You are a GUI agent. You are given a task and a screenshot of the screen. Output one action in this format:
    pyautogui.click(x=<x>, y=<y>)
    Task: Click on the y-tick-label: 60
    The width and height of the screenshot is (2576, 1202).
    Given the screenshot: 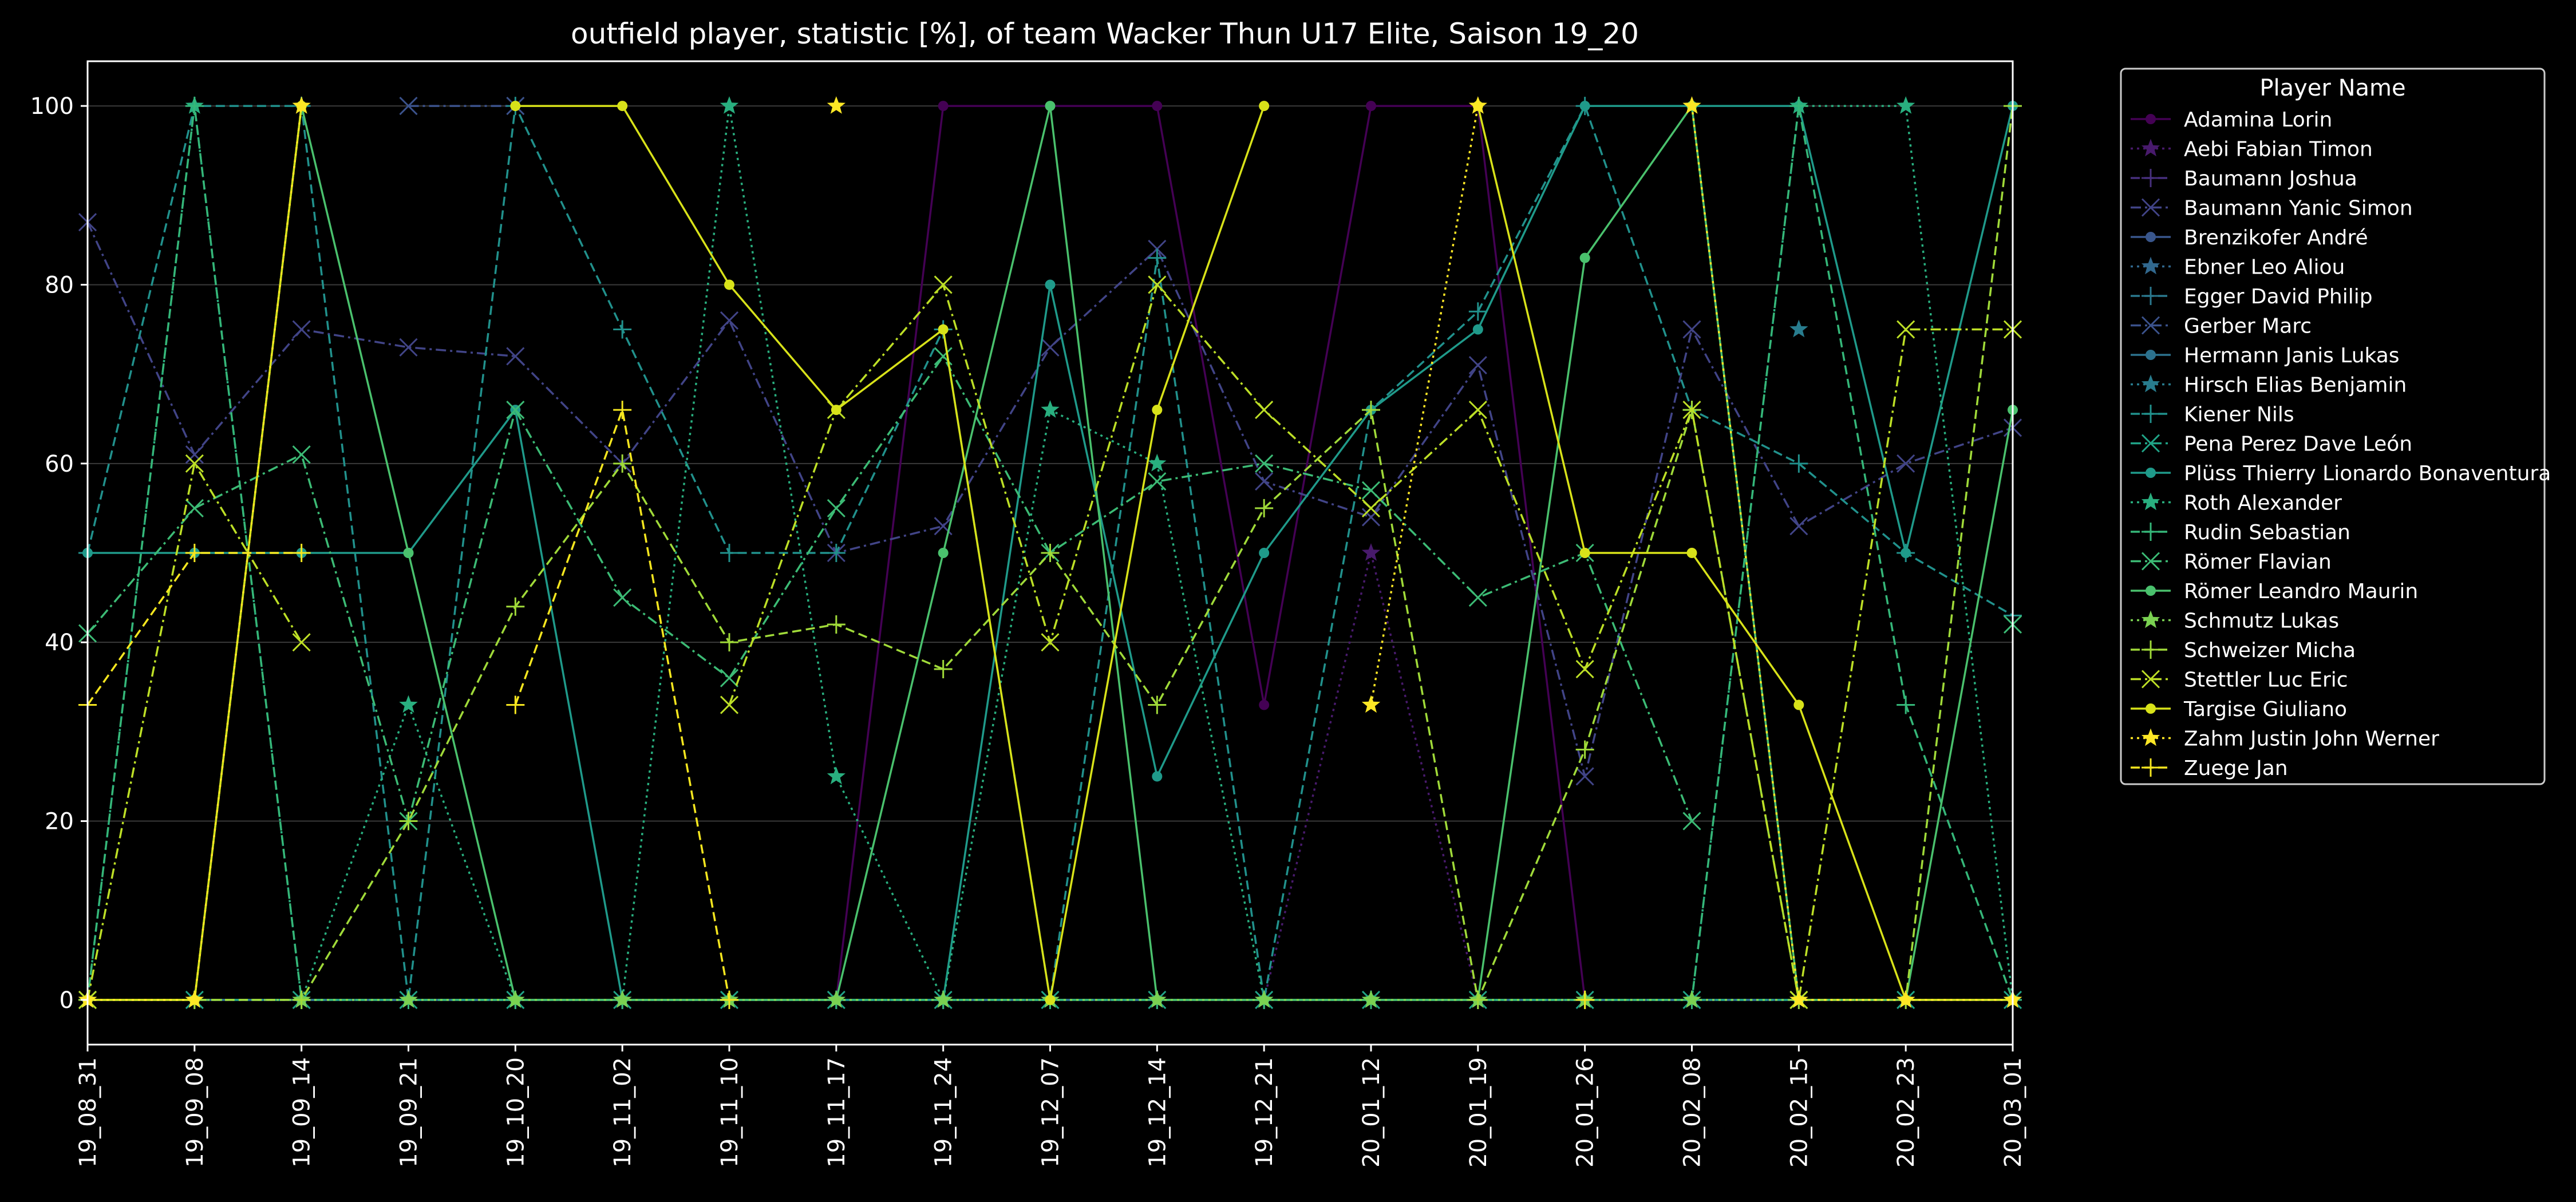 What is the action you would take?
    pyautogui.click(x=59, y=464)
    